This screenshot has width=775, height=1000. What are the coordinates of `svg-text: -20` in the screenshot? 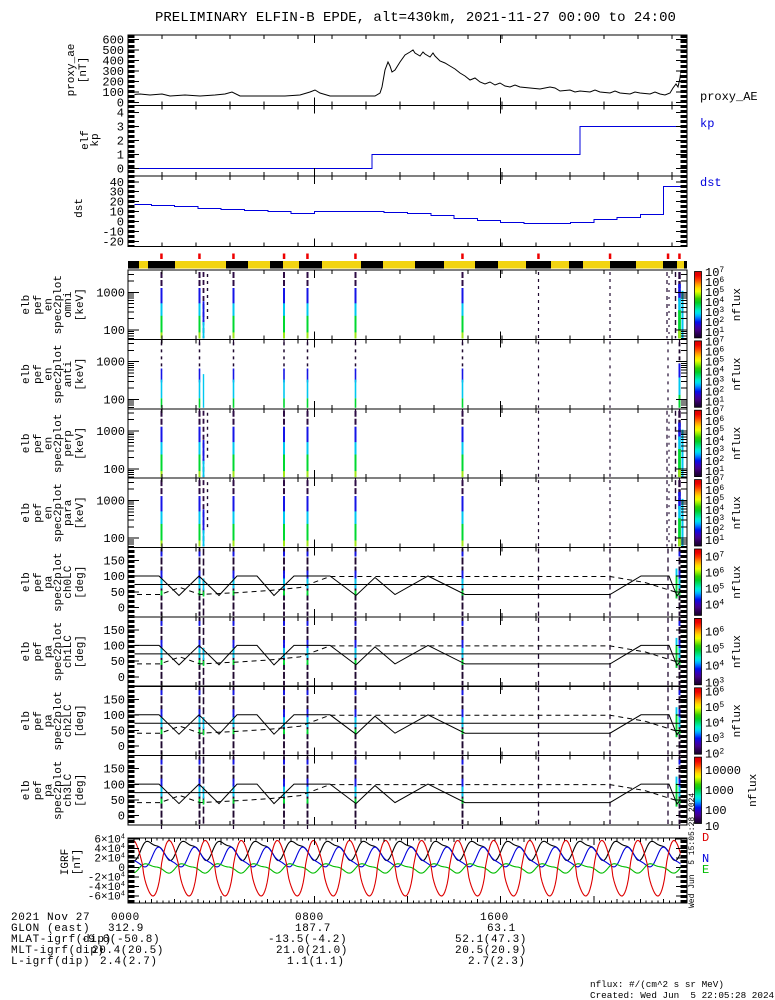 It's located at (113, 242).